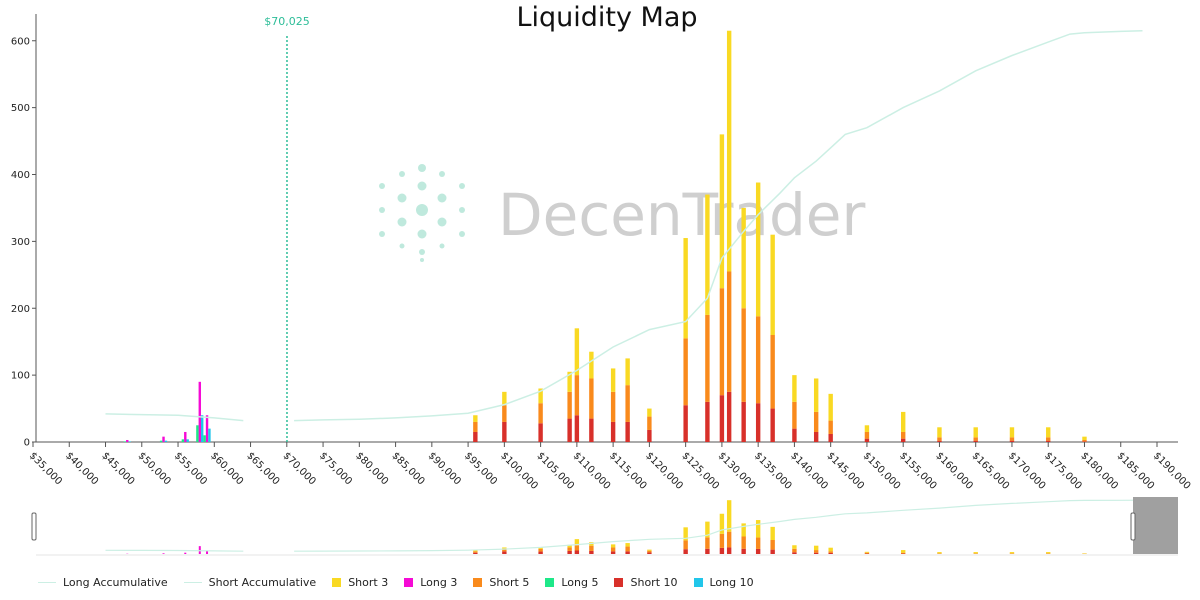  I want to click on x-tick-label: $180,000, so click(1099, 471).